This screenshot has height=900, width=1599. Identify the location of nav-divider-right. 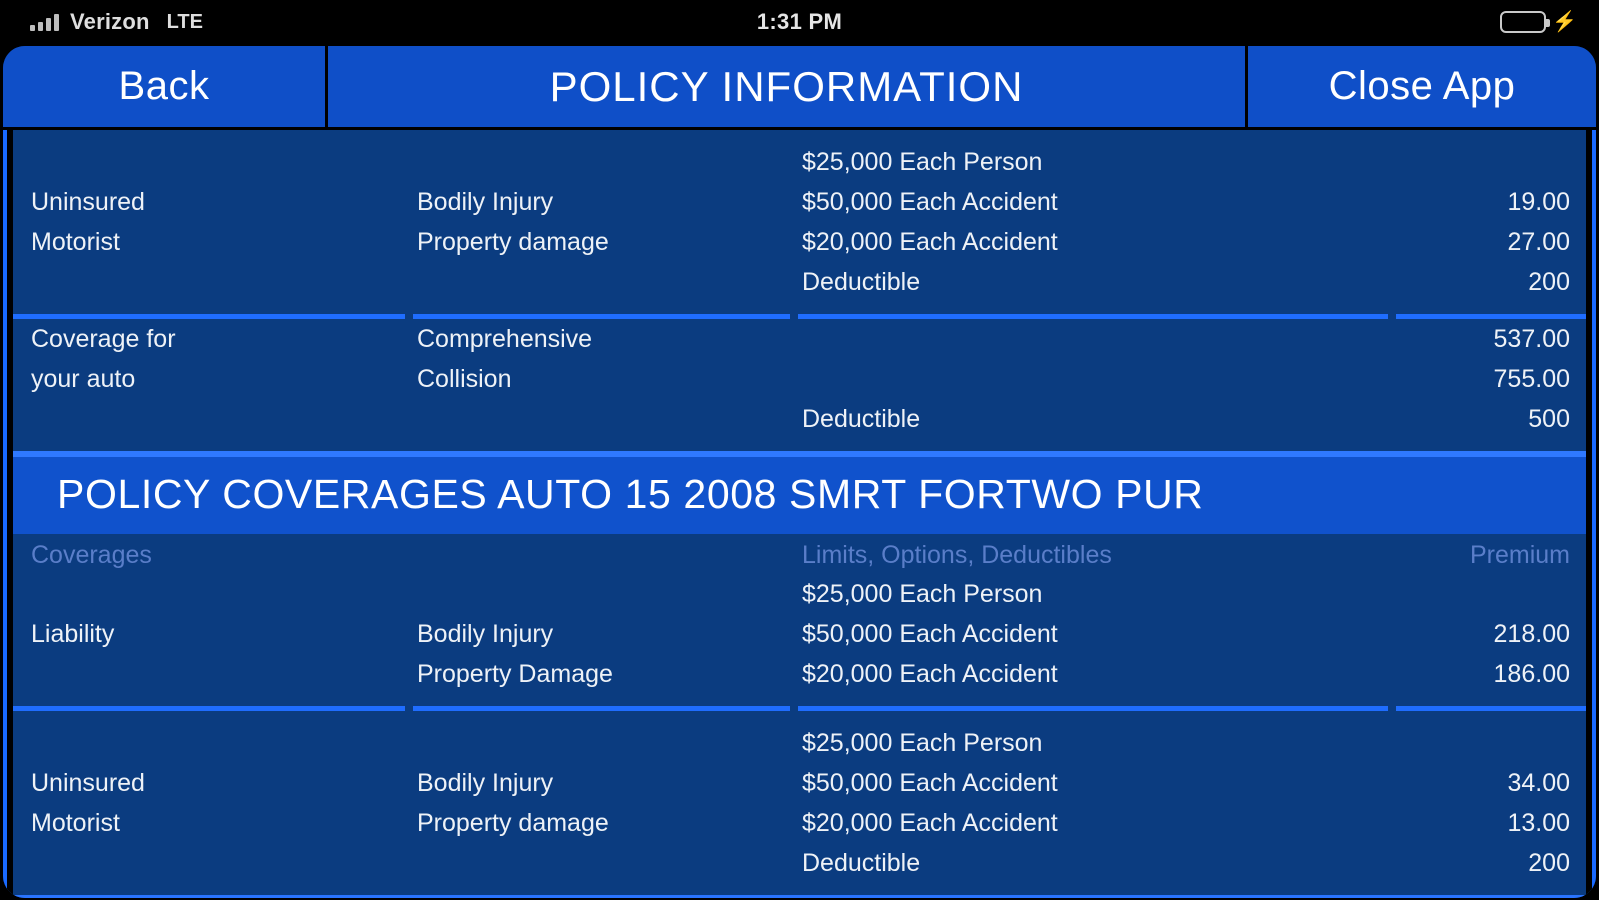
(1246, 86).